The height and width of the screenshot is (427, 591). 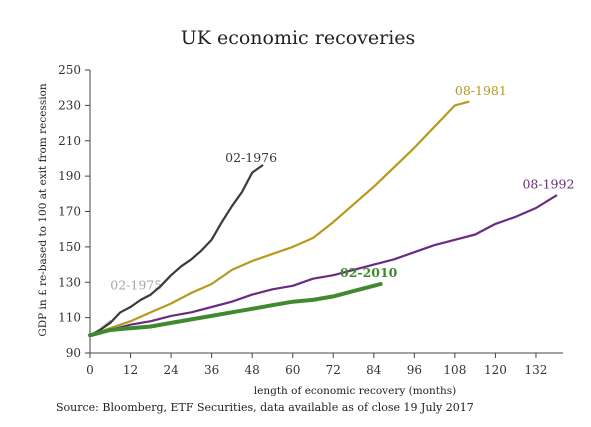 What do you see at coordinates (251, 157) in the screenshot?
I see `series-label: 02-1976` at bounding box center [251, 157].